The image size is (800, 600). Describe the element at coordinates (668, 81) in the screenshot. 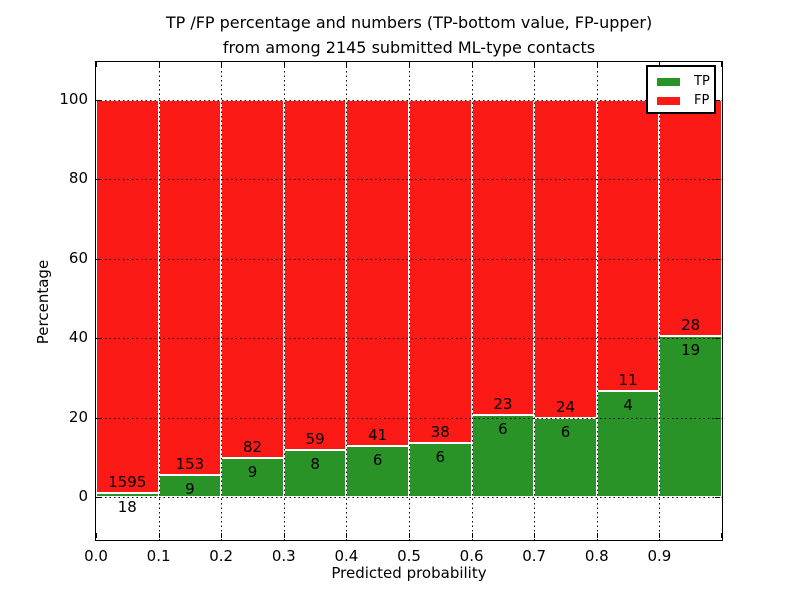

I see `tp-swatch` at that location.